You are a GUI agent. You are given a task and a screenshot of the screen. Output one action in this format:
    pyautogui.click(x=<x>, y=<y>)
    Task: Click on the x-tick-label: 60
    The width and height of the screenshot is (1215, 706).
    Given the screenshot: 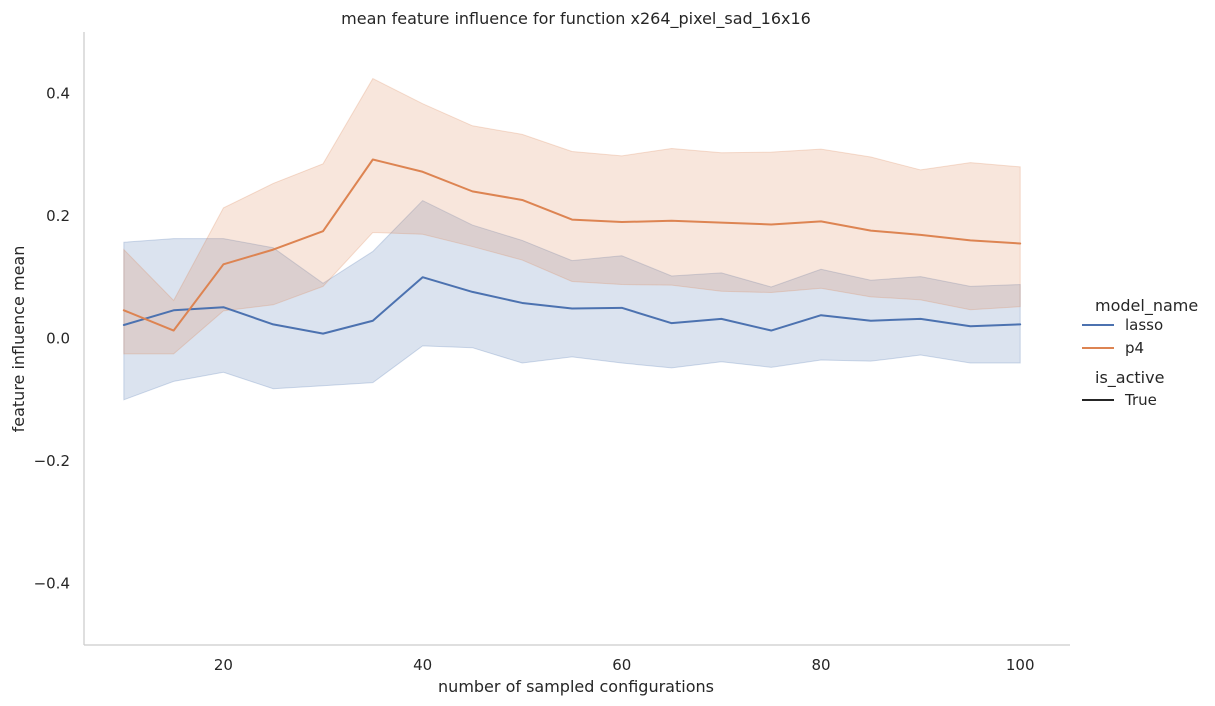 What is the action you would take?
    pyautogui.click(x=621, y=665)
    